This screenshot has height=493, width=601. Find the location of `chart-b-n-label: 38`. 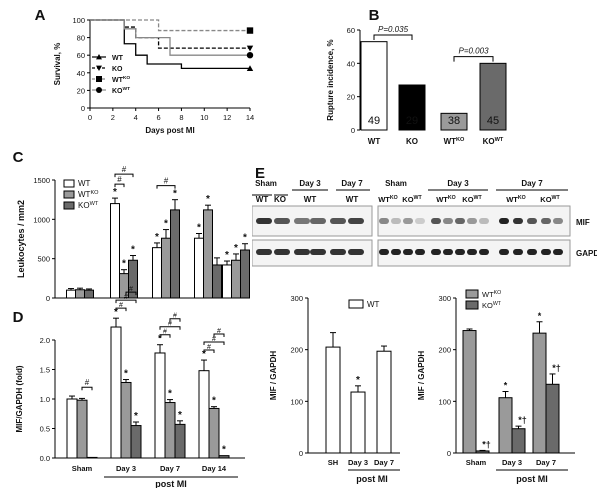

chart-b-n-label: 38 is located at coordinates (454, 121).